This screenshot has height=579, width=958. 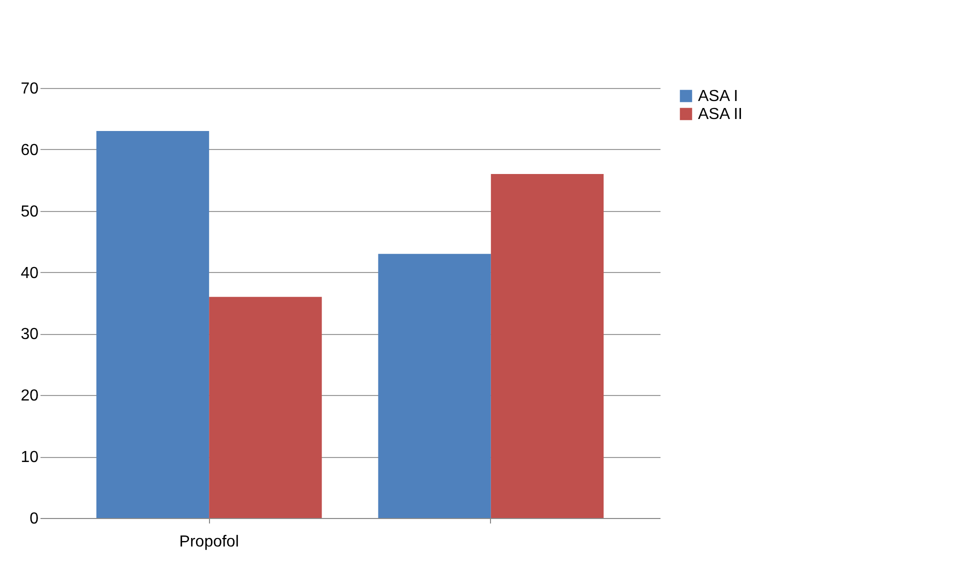 I want to click on y-tick-label: 50, so click(x=29, y=211).